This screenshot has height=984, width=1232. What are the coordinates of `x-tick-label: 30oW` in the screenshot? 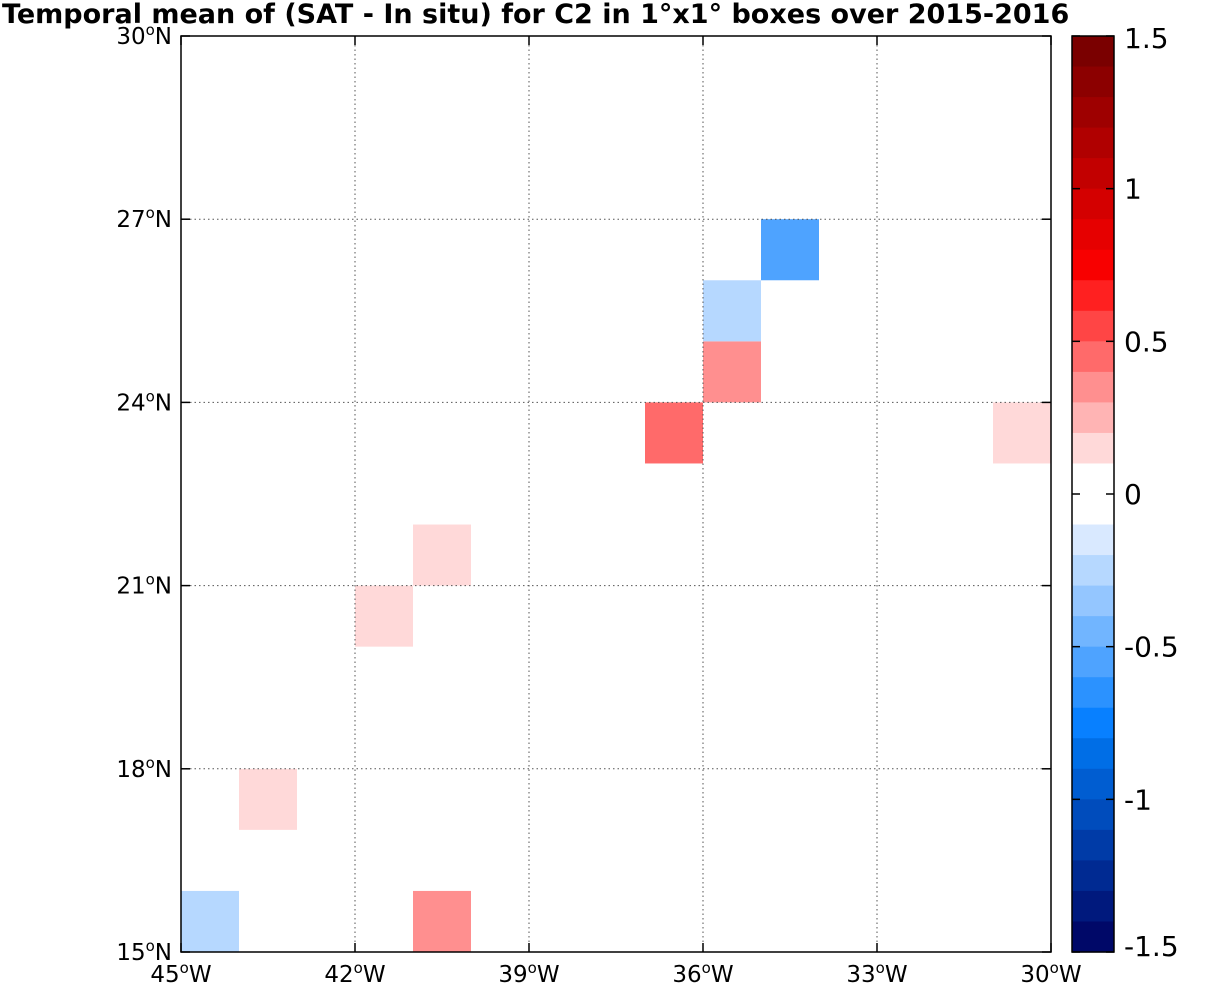 It's located at (1050, 971).